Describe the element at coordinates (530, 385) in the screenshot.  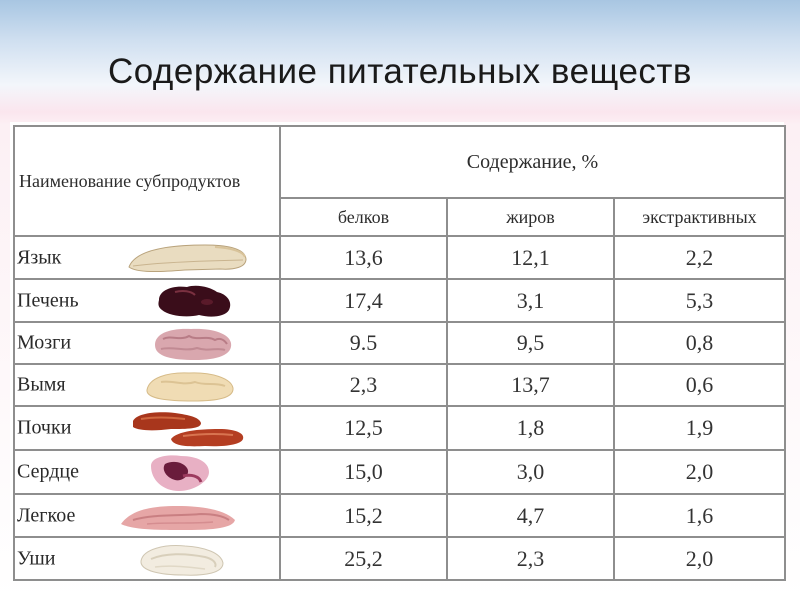
I see `fat-value: 13,7` at that location.